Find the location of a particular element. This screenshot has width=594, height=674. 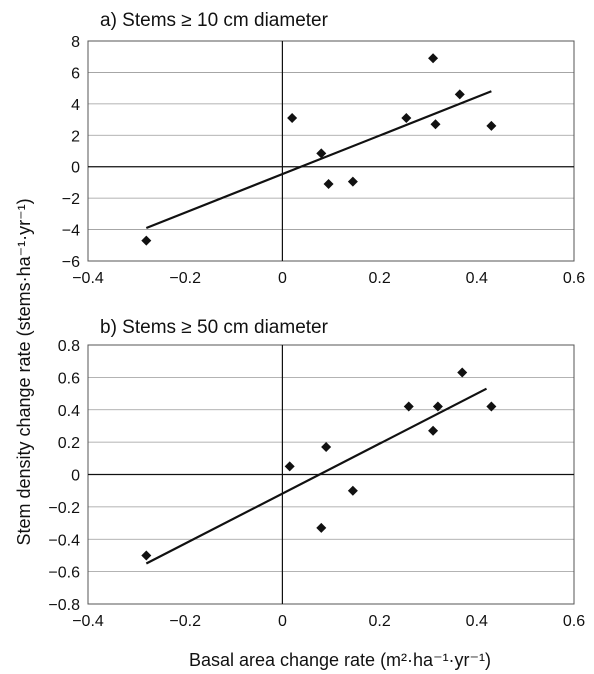

y-tick-label: 6 is located at coordinates (75, 73).